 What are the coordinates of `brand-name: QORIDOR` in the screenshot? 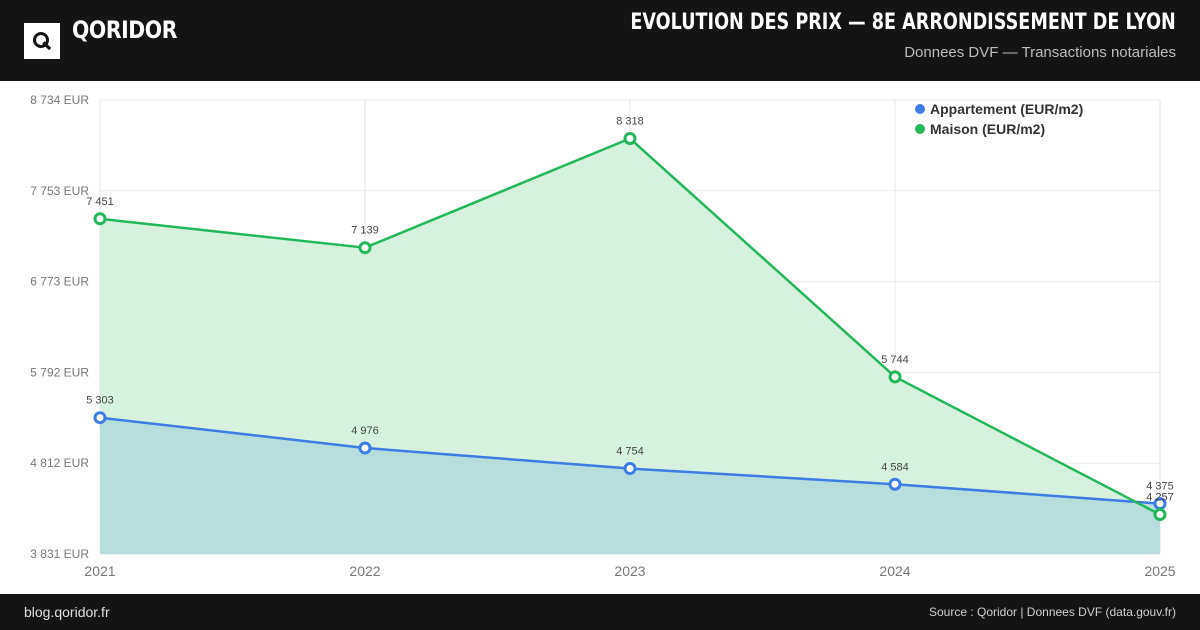 It's located at (125, 30).